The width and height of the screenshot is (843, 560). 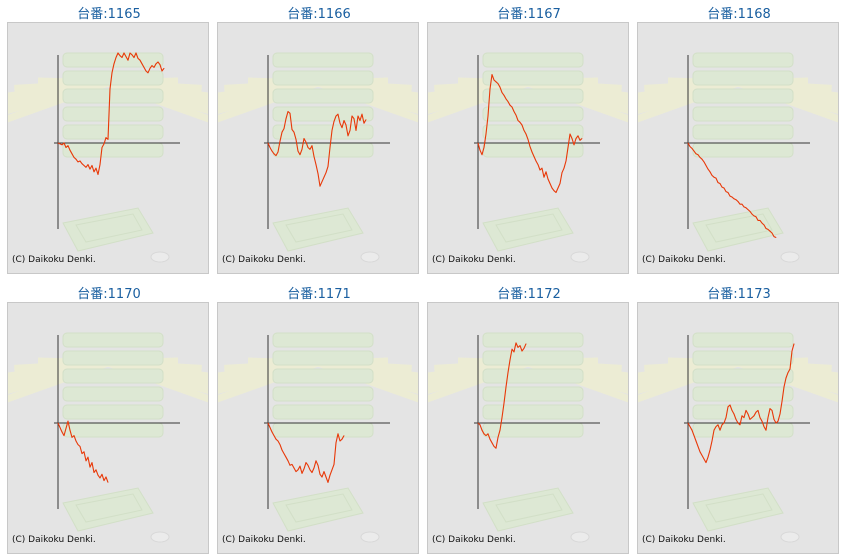 What do you see at coordinates (529, 294) in the screenshot?
I see `chart-title: 台番:1172` at bounding box center [529, 294].